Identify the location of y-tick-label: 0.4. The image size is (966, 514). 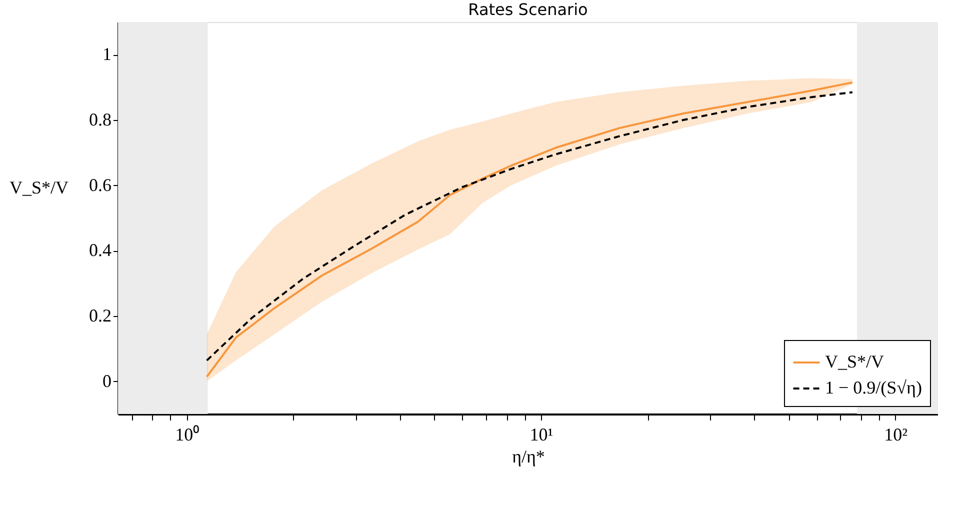
(100, 250).